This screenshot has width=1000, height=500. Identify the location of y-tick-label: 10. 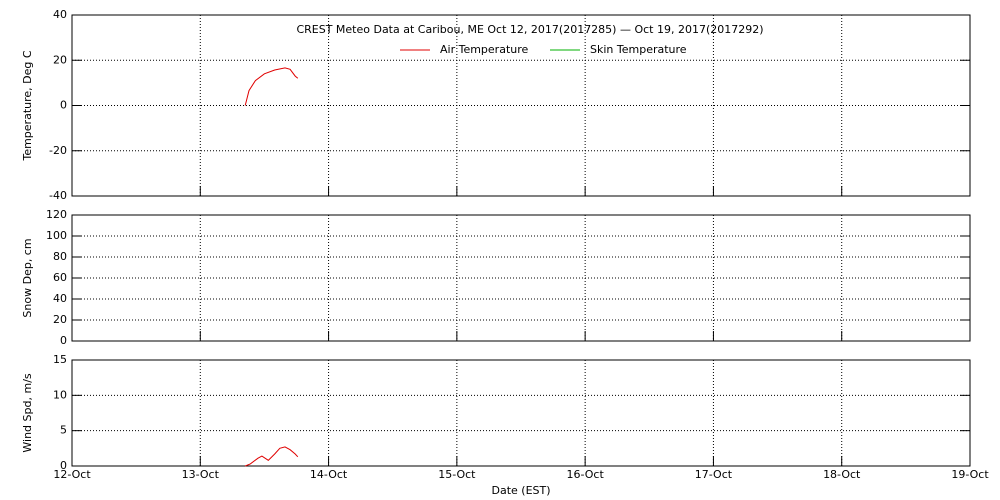
(60, 394).